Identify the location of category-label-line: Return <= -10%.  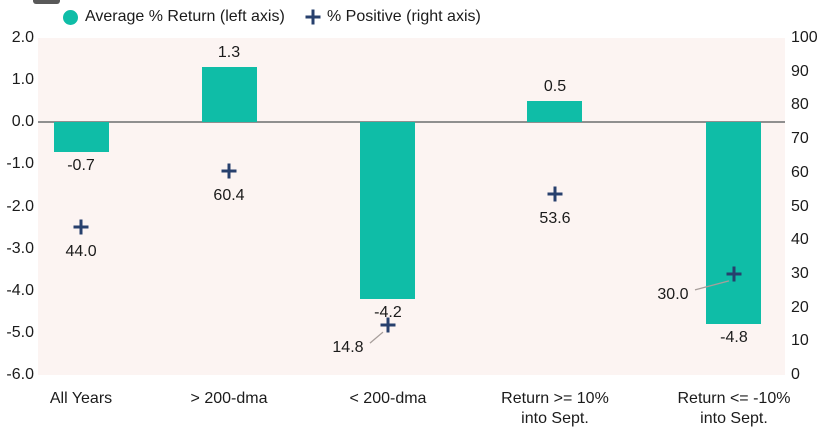
(734, 398).